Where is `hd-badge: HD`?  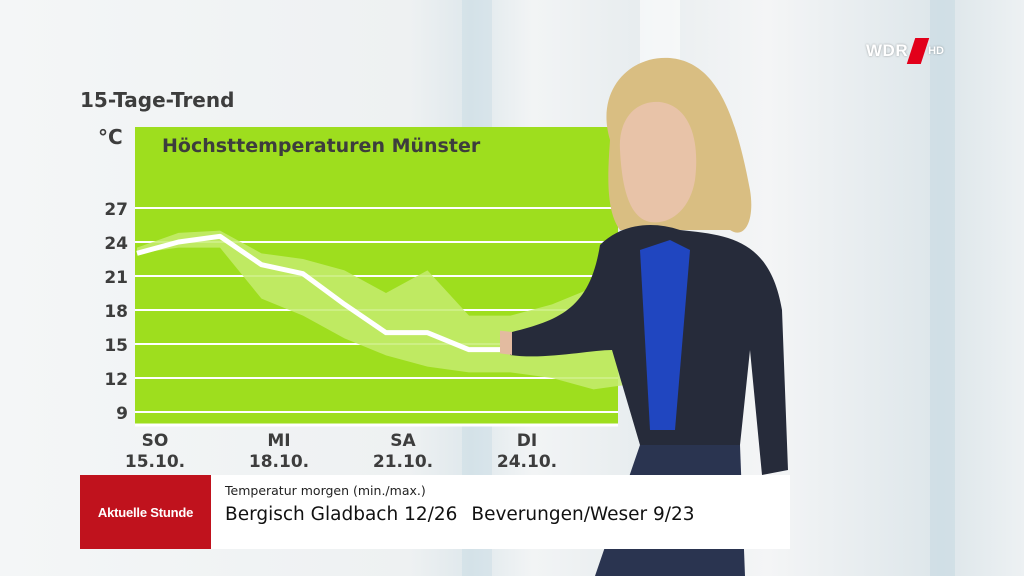 hd-badge: HD is located at coordinates (936, 51).